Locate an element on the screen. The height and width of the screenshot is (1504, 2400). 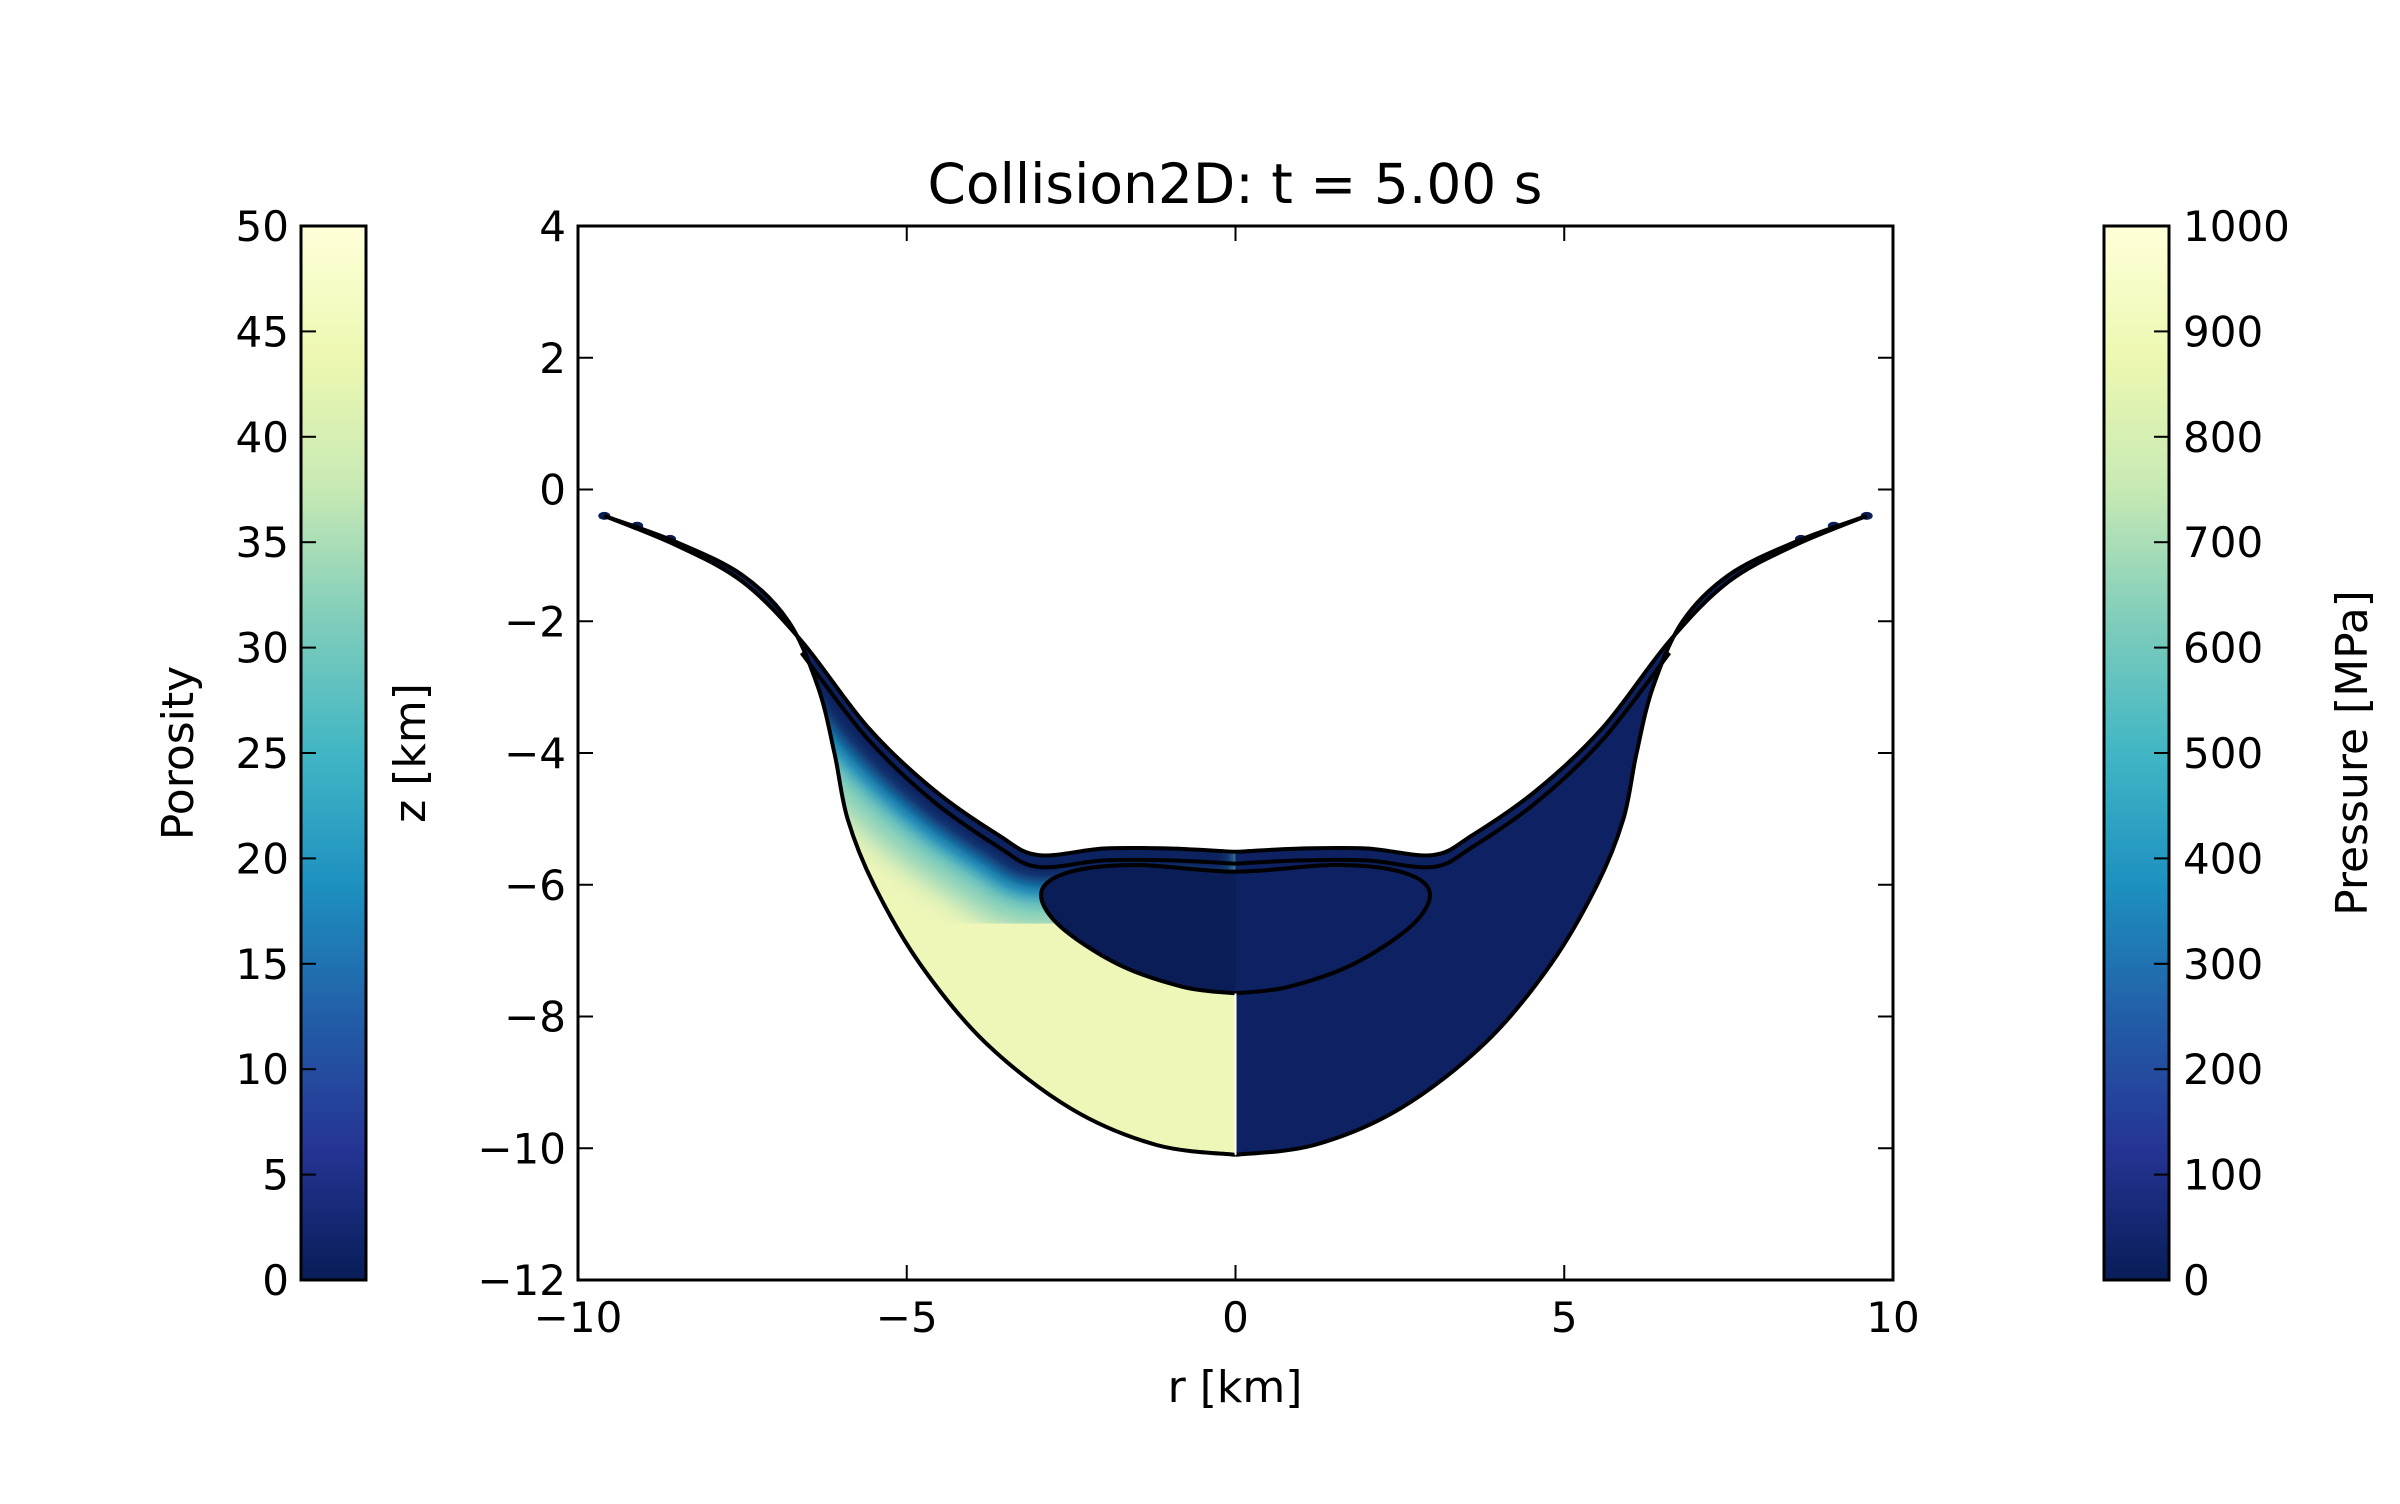
pressure-field is located at coordinates (1551, 835).